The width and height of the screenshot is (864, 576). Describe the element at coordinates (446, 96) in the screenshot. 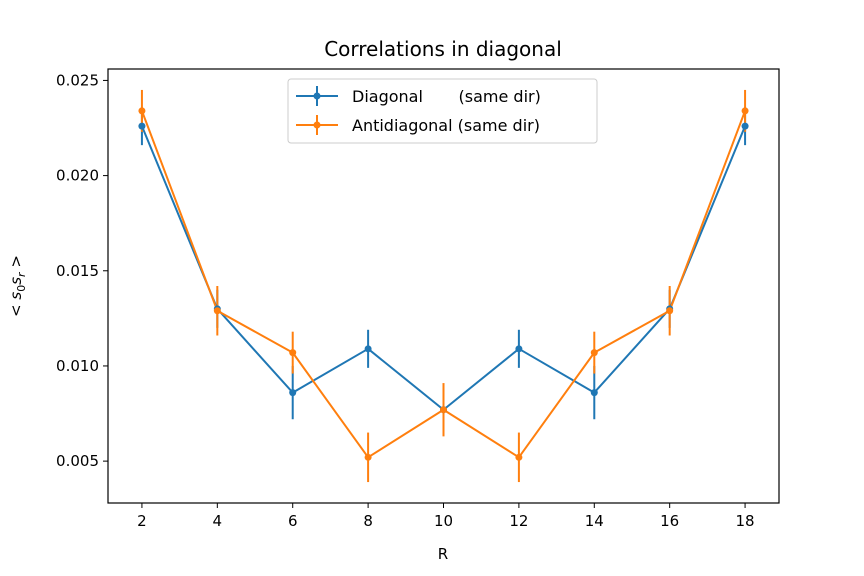

I see `legend-label: Diagonal (same dir)` at that location.